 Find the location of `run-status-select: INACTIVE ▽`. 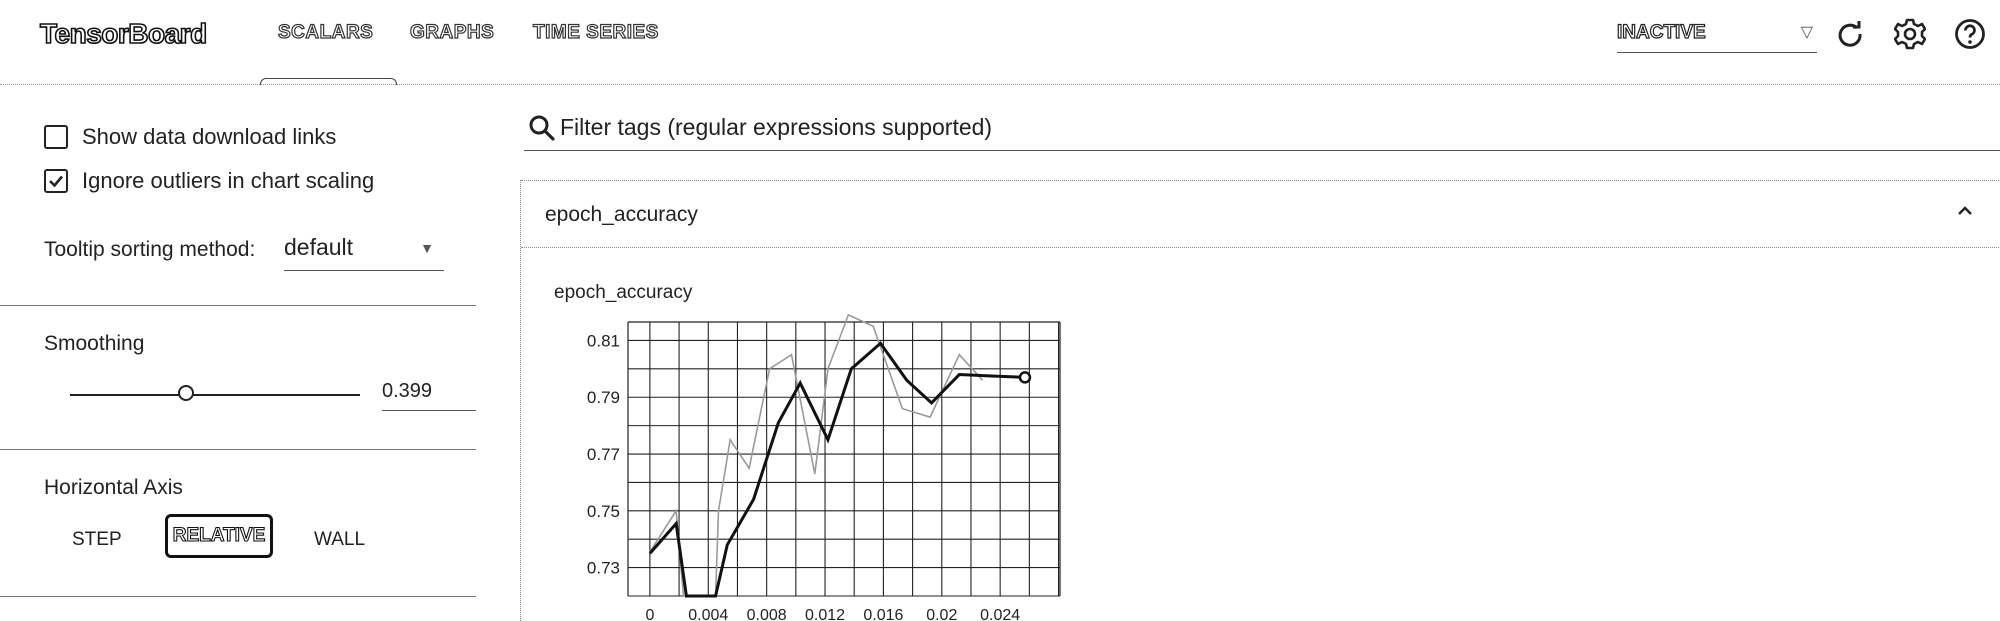

run-status-select: INACTIVE ▽ is located at coordinates (1716, 35).